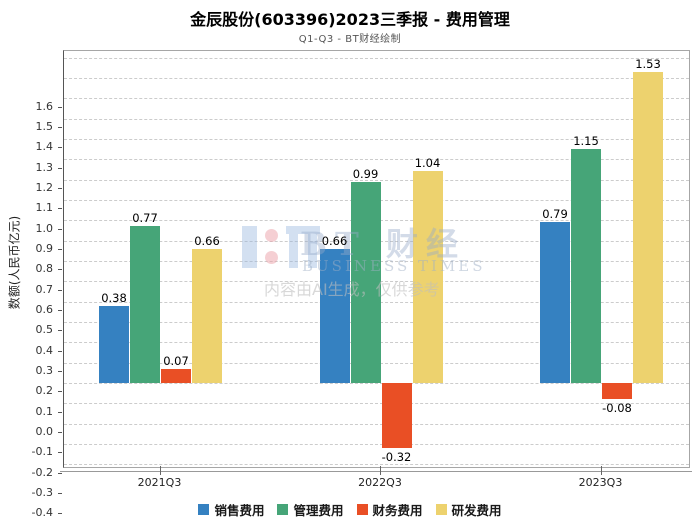 The height and width of the screenshot is (524, 700). Describe the element at coordinates (350, 19) in the screenshot. I see `chart-title: 金辰股份(603396)2023三季报 - 费用管理` at that location.